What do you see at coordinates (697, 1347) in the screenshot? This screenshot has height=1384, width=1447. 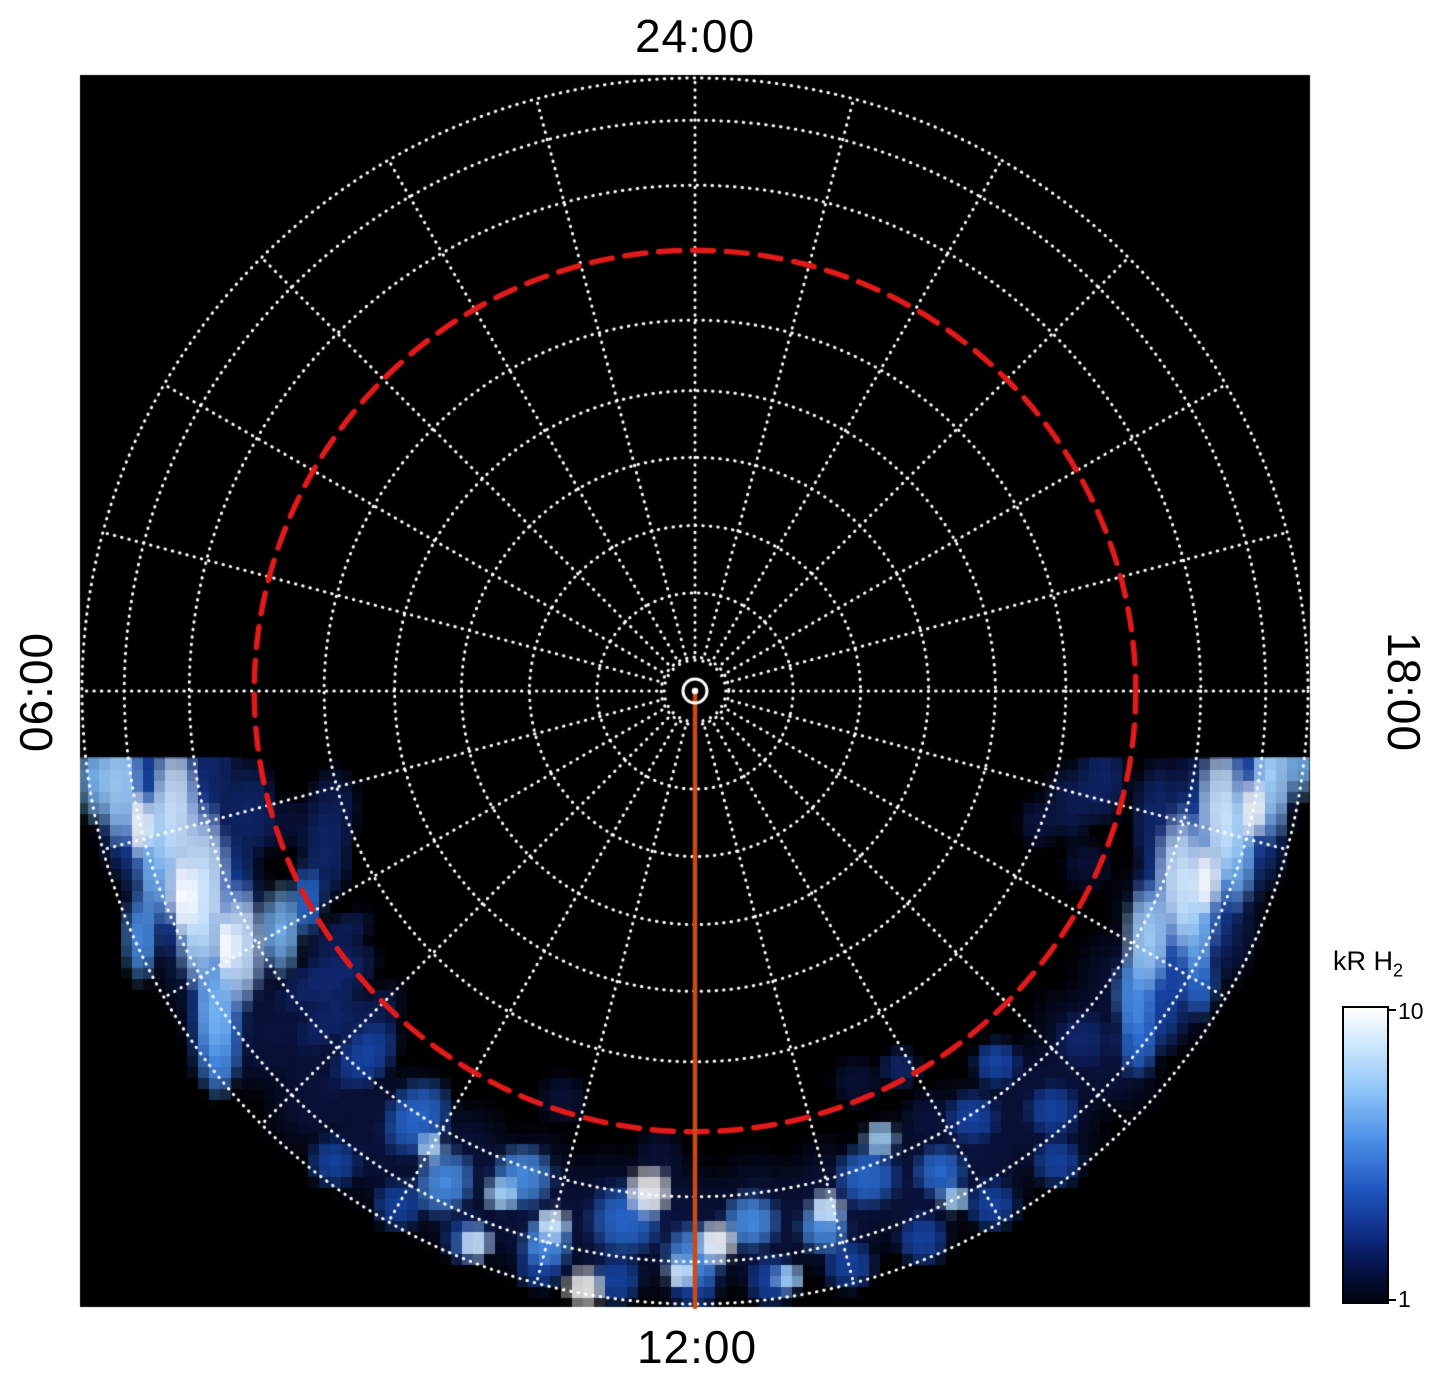 I see `clock-label-1200: 12:00` at bounding box center [697, 1347].